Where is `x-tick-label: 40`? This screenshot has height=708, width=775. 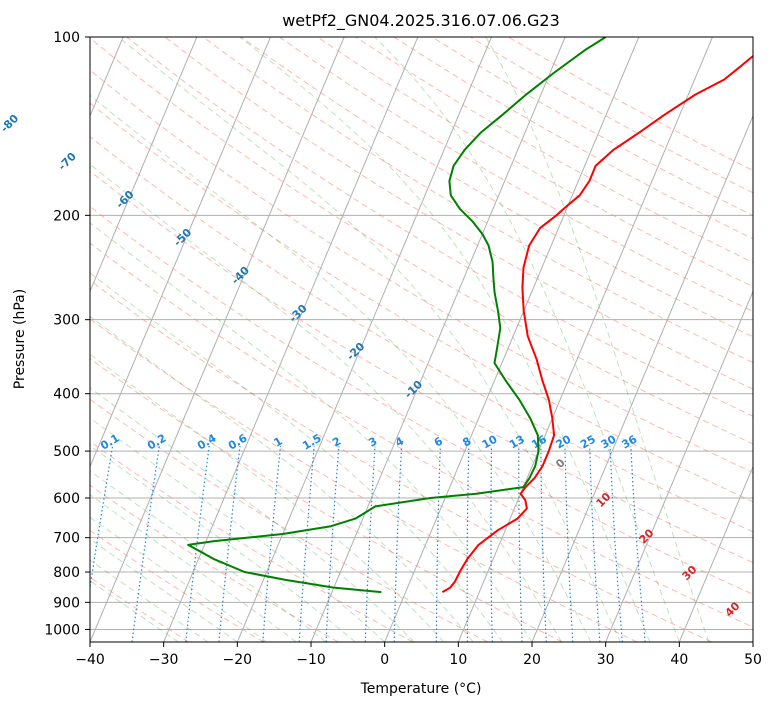 x-tick-label: 40 is located at coordinates (679, 660).